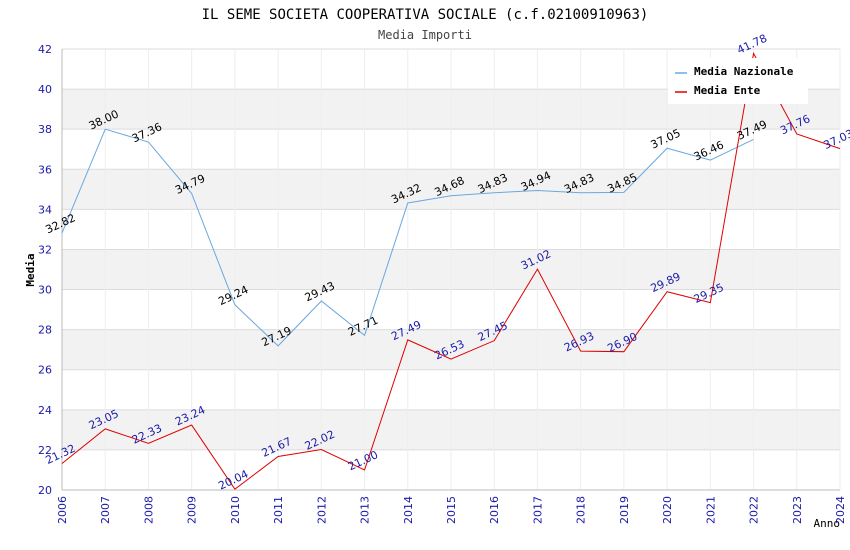 The width and height of the screenshot is (850, 550). What do you see at coordinates (710, 510) in the screenshot?
I see `x-tick-label: 2021` at bounding box center [710, 510].